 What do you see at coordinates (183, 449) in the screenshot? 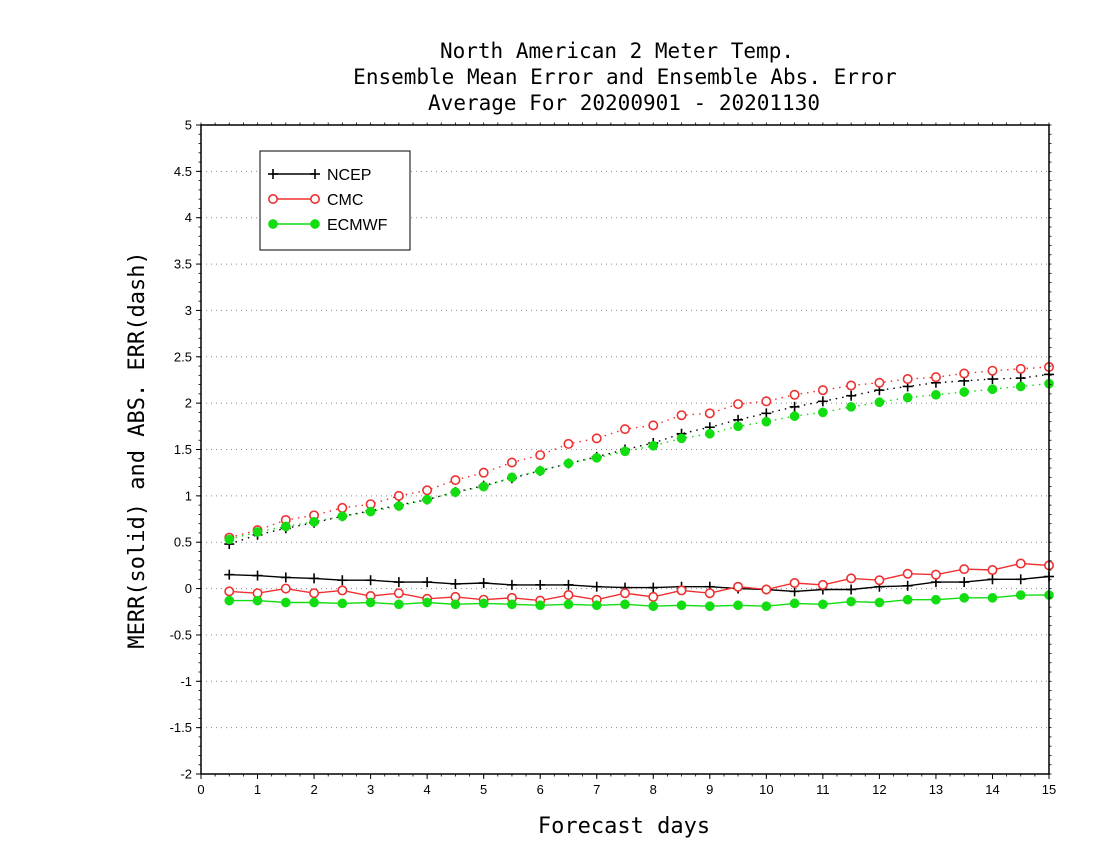
I see `y-tick-label: 1.5` at bounding box center [183, 449].